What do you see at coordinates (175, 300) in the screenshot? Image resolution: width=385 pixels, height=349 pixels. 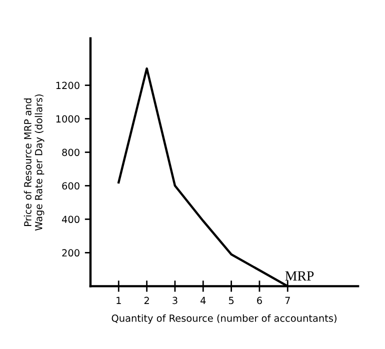 I see `x-tick-label: 3` at bounding box center [175, 300].